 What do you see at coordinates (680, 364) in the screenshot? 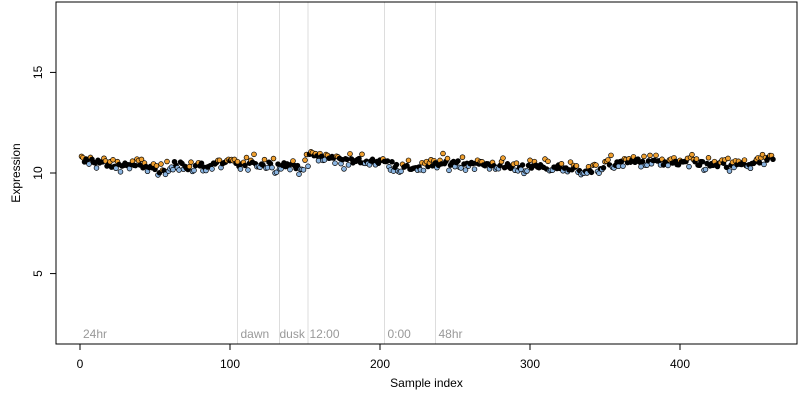
I see `x-tick-label: 400` at bounding box center [680, 364].